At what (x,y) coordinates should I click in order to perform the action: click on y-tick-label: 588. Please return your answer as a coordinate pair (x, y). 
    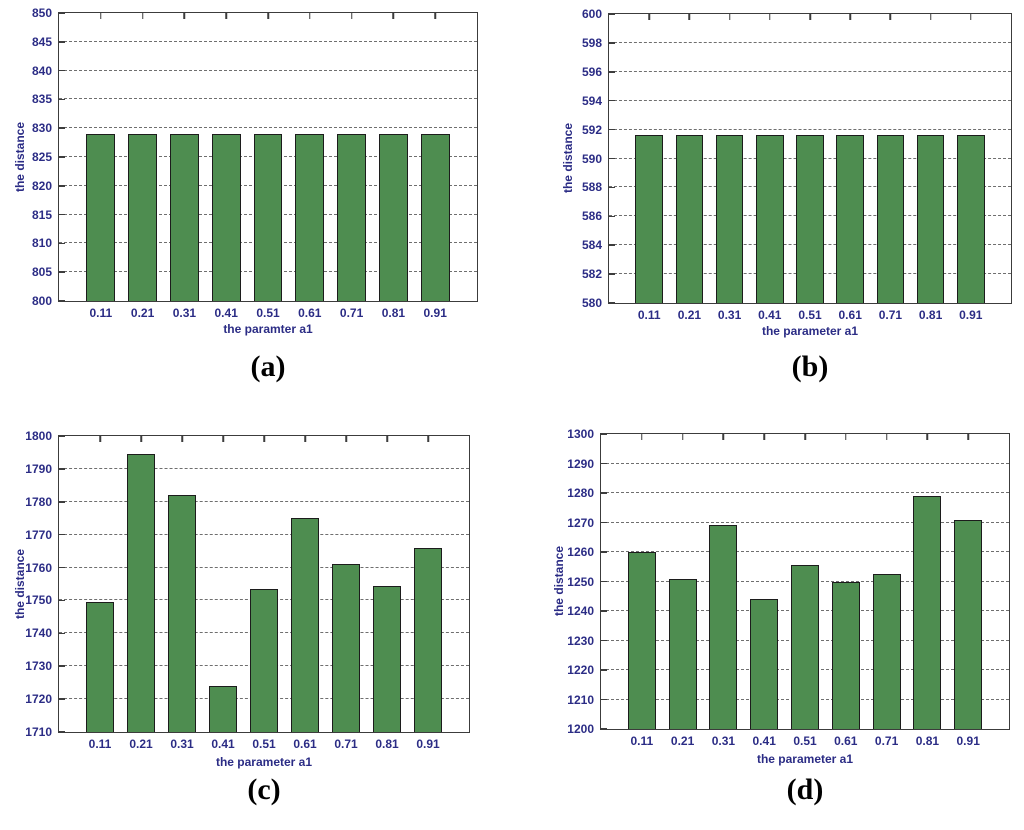
    Looking at the image, I should click on (591, 187).